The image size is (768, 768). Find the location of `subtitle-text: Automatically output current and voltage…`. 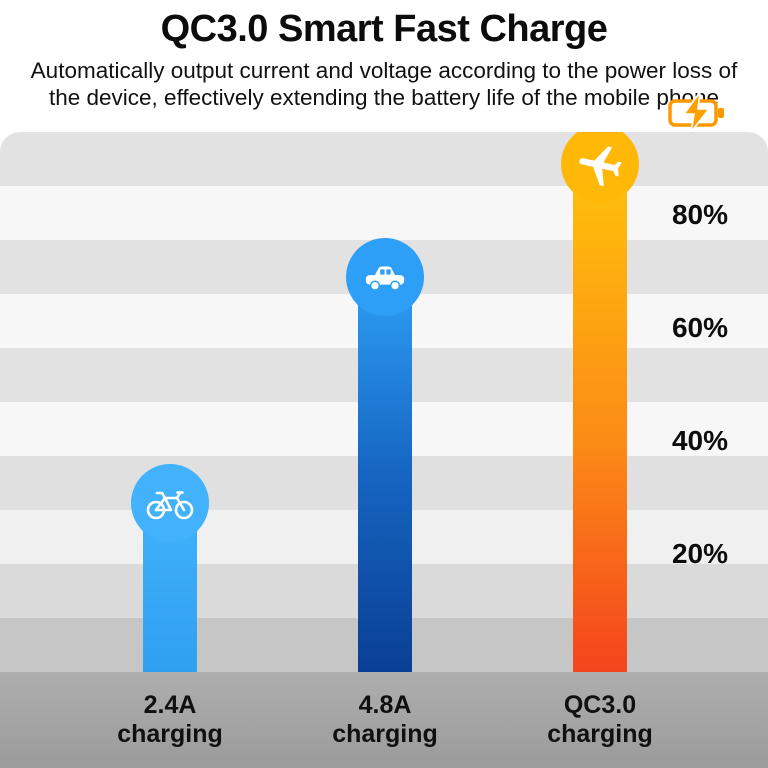

subtitle-text: Automatically output current and voltage… is located at coordinates (384, 84).